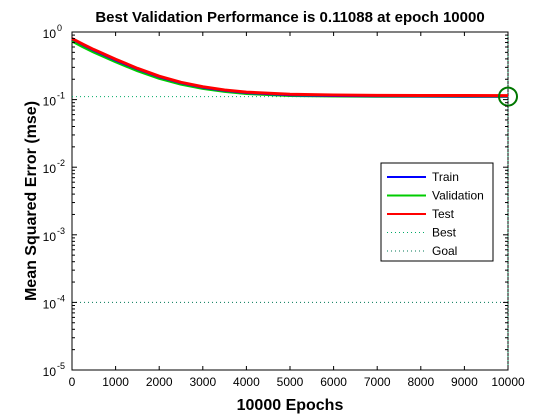 The image size is (560, 420). I want to click on legend-items: Train Validation Test Best Goal, so click(435, 214).